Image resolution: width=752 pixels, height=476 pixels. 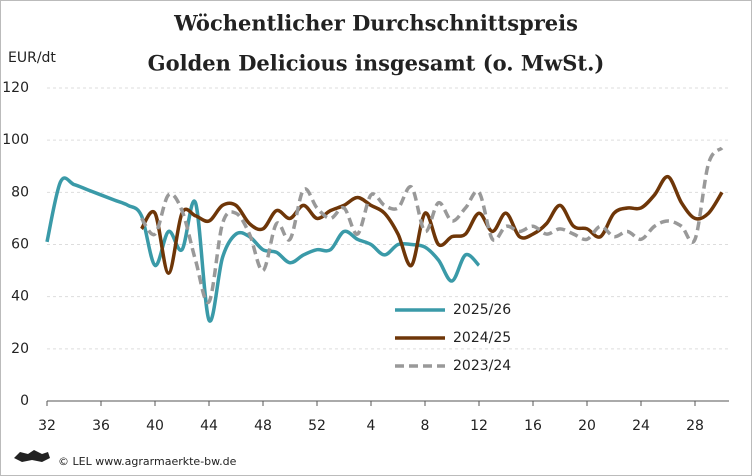 What do you see at coordinates (15, 88) in the screenshot?
I see `y-tick-label: 120` at bounding box center [15, 88].